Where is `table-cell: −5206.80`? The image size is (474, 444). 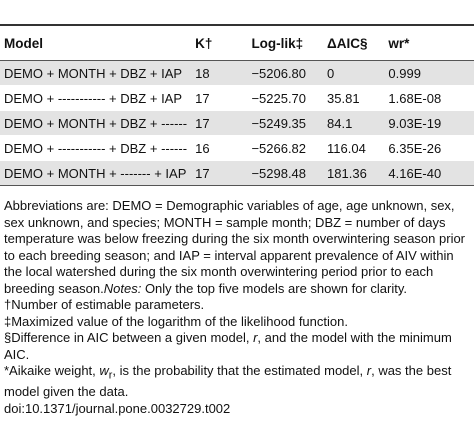
table-cell: −5206.80 is located at coordinates (285, 73).